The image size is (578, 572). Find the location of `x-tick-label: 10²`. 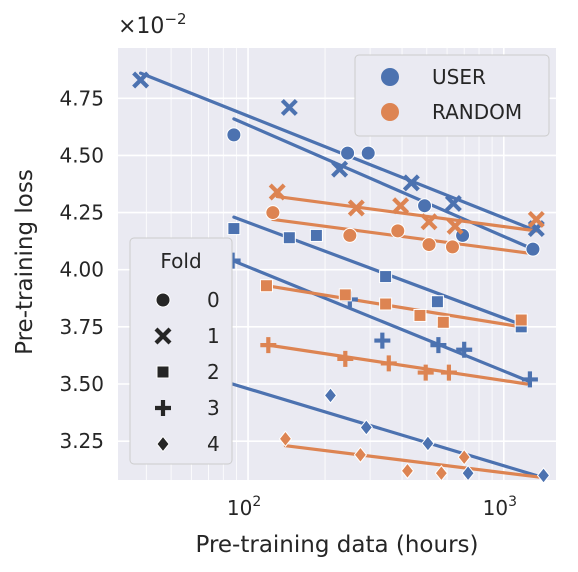

x-tick-label: 10² is located at coordinates (244, 507).